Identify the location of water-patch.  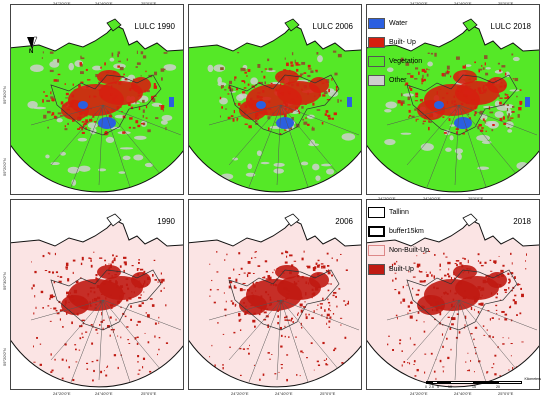
(171, 102).